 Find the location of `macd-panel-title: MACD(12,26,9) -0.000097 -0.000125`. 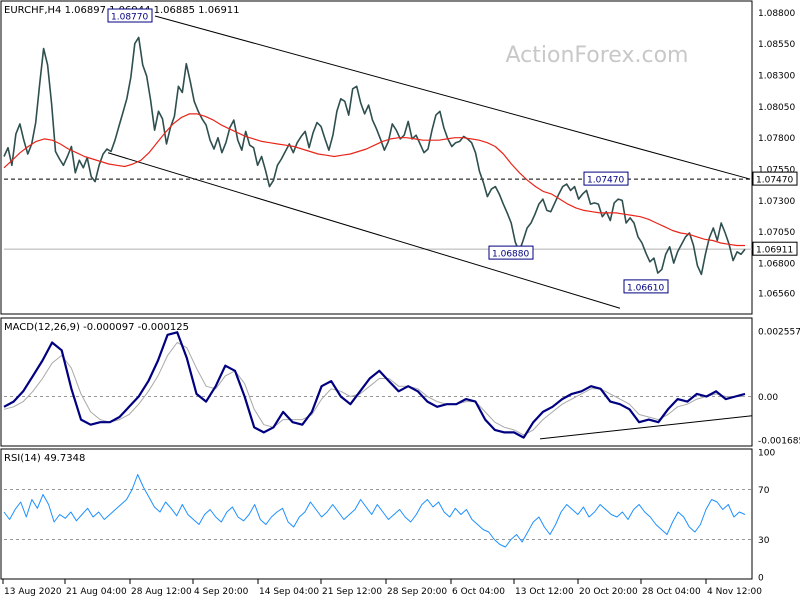

macd-panel-title: MACD(12,26,9) -0.000097 -0.000125 is located at coordinates (96, 327).